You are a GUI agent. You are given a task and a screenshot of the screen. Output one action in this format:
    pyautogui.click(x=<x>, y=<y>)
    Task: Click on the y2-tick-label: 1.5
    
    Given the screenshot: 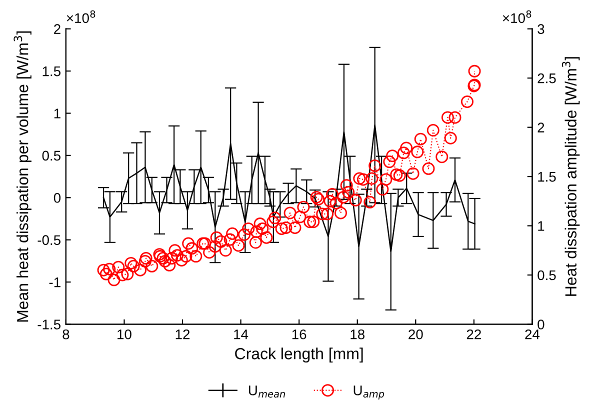 What is the action you would take?
    pyautogui.click(x=547, y=177)
    